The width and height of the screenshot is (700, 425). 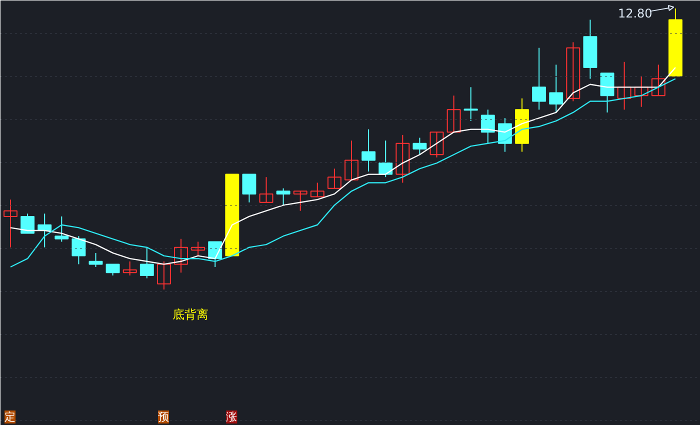 I want to click on text: 定, so click(x=10, y=417).